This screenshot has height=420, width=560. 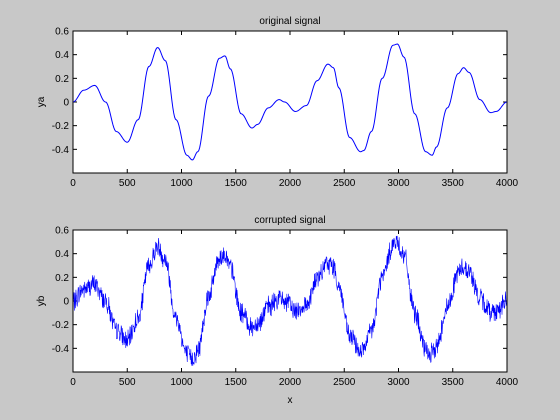 I want to click on x-axis-label: x, so click(x=290, y=400).